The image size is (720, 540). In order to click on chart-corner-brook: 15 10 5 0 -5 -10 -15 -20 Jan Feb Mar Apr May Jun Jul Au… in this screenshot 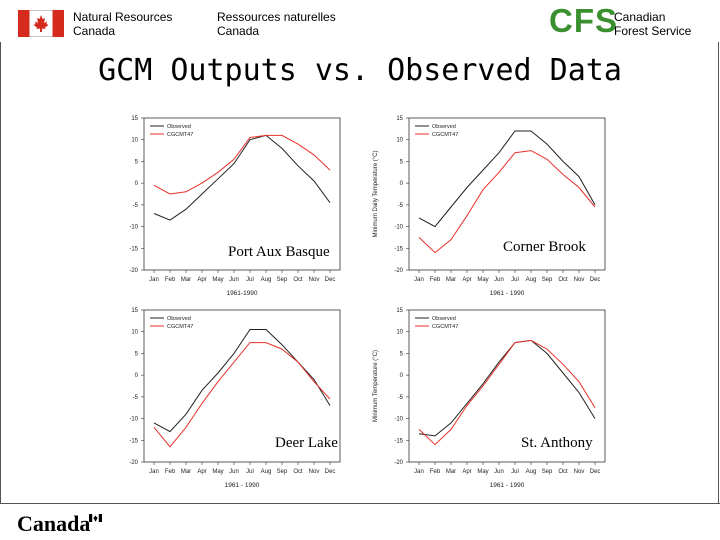, I will do `click(489, 206)`.